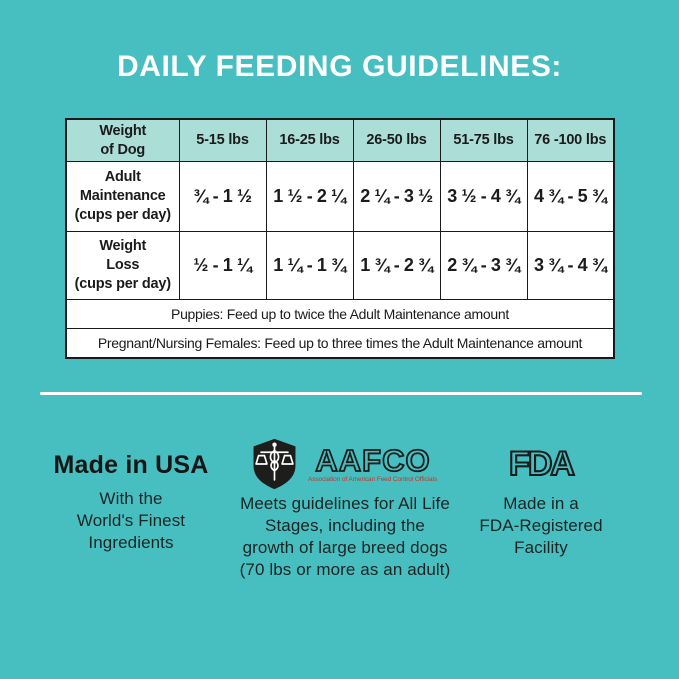 This screenshot has width=679, height=679. Describe the element at coordinates (131, 520) in the screenshot. I see `made-in-usa-subtitle: With the World's Finest Ingredients` at that location.